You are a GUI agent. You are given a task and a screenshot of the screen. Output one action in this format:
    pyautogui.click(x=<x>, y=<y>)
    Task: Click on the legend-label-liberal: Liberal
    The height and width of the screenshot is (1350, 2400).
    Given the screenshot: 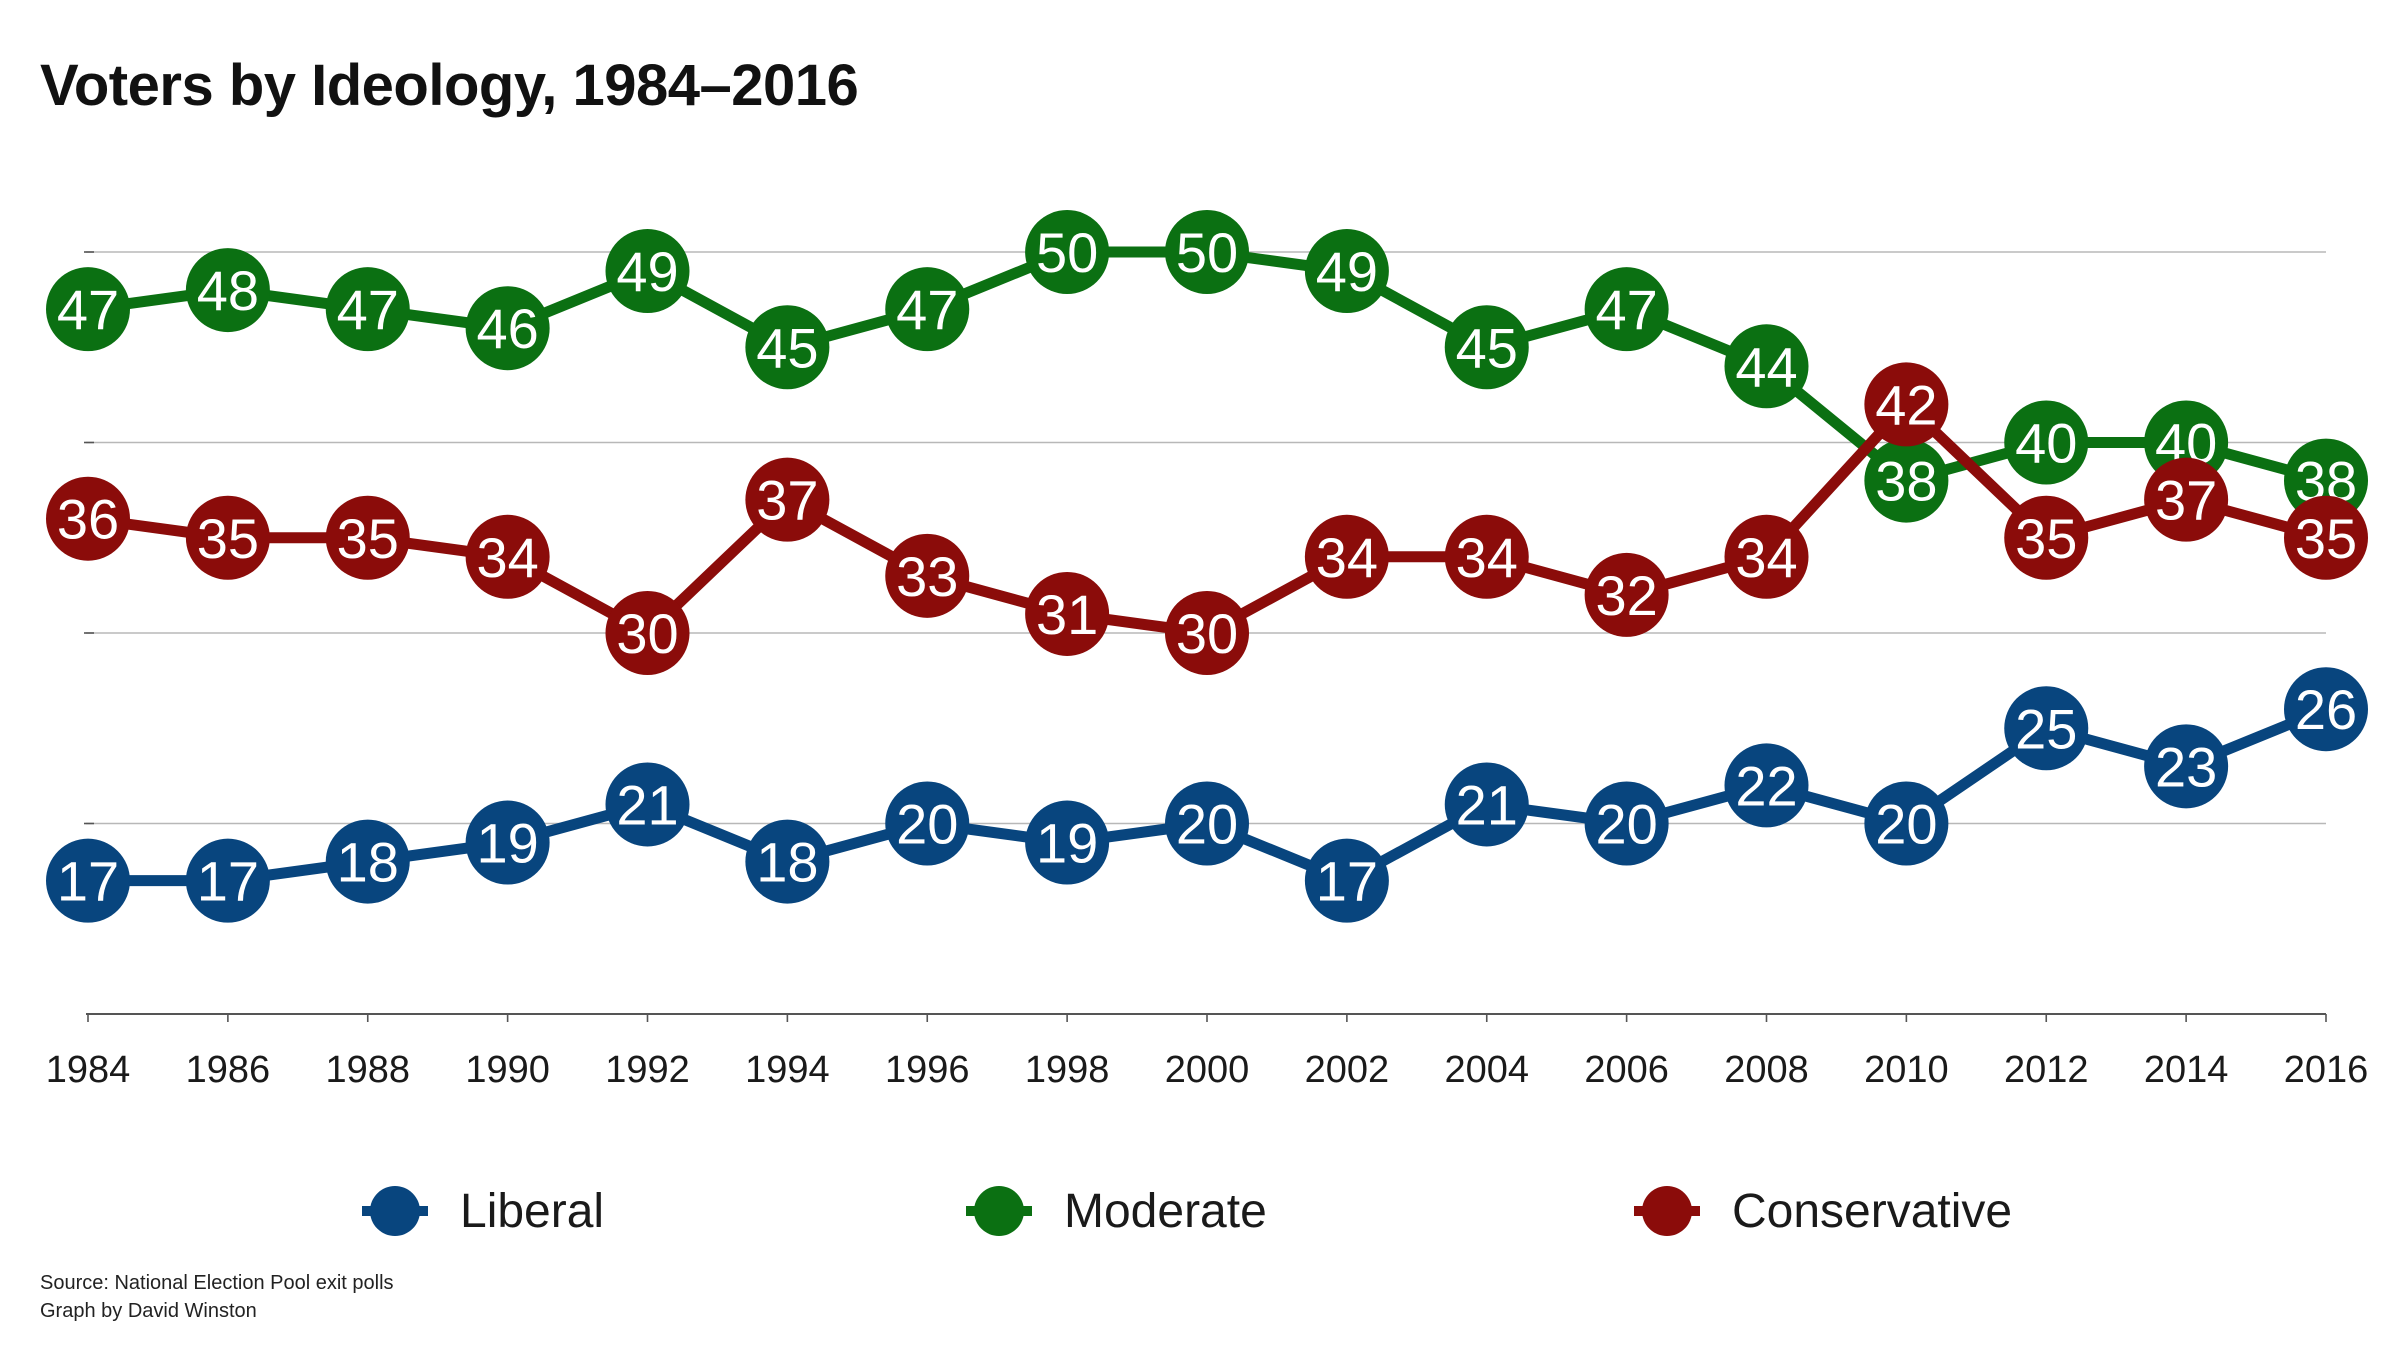 What is the action you would take?
    pyautogui.click(x=532, y=1211)
    